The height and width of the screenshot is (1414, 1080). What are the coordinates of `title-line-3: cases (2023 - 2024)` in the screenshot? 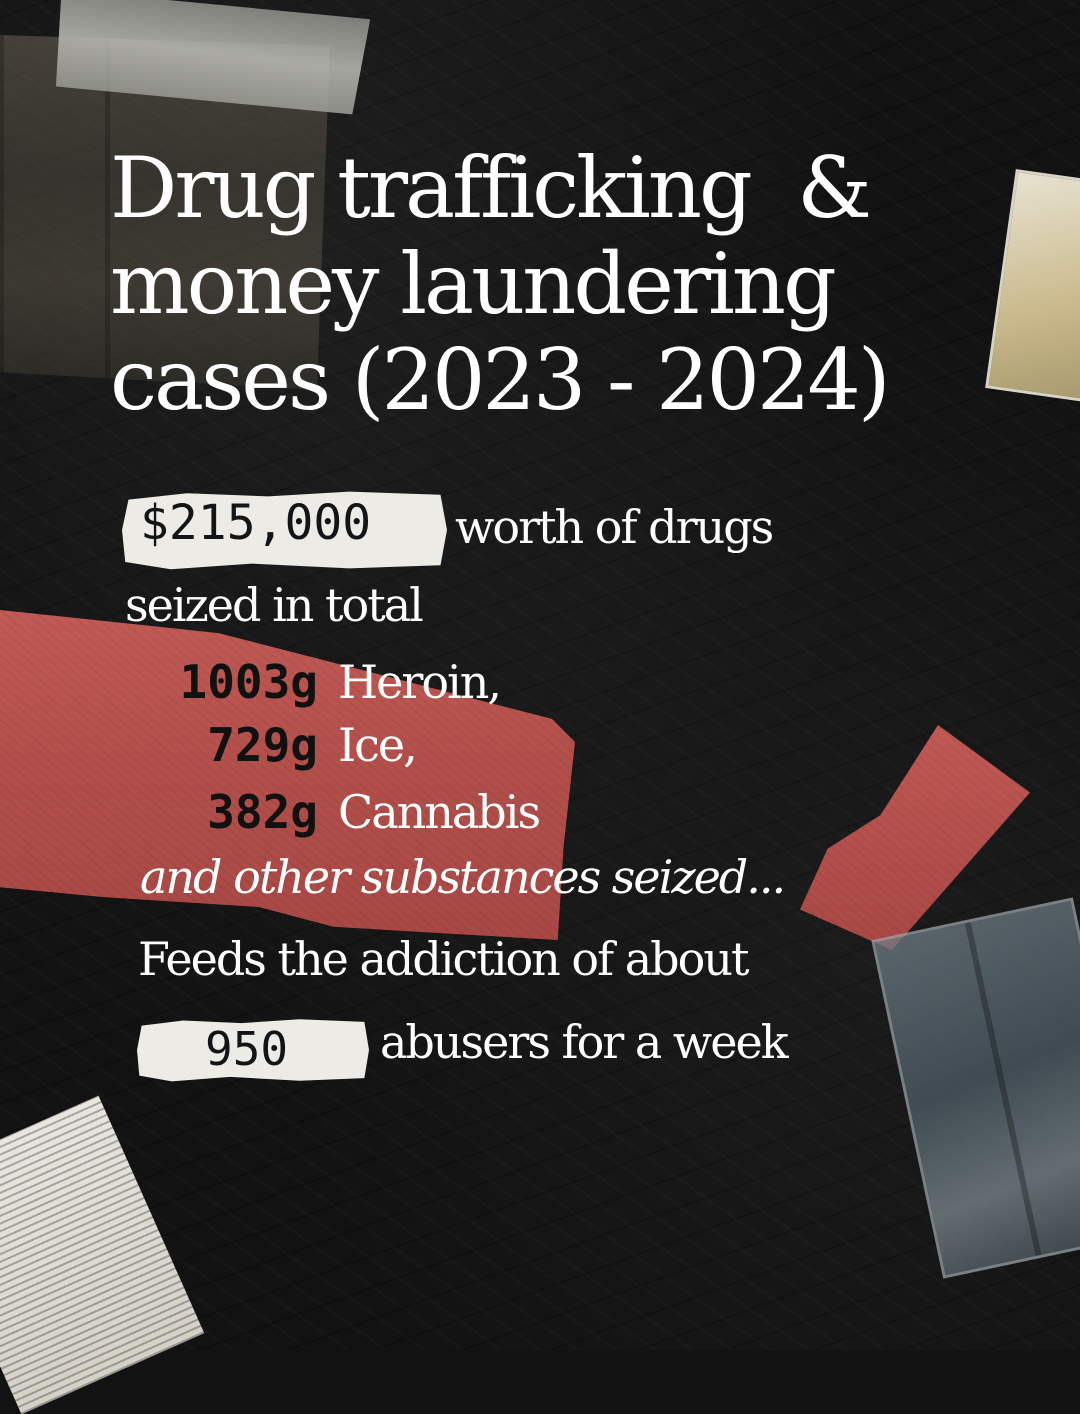 It's located at (500, 380).